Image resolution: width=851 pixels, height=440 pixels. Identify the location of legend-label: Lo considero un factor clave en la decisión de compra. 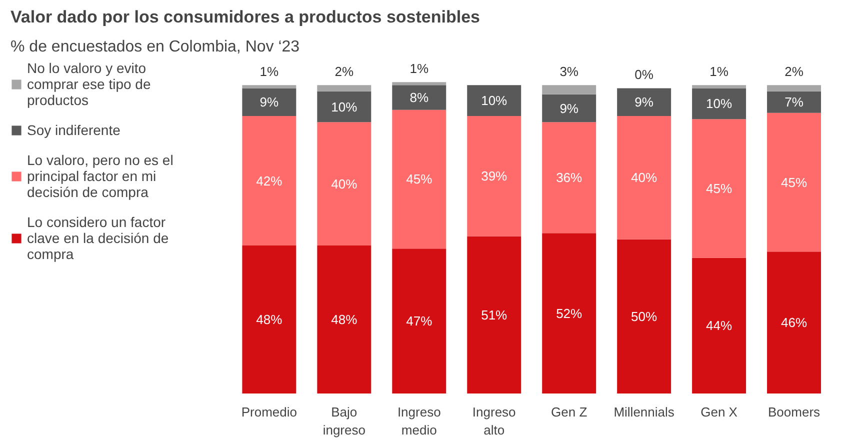
(98, 238).